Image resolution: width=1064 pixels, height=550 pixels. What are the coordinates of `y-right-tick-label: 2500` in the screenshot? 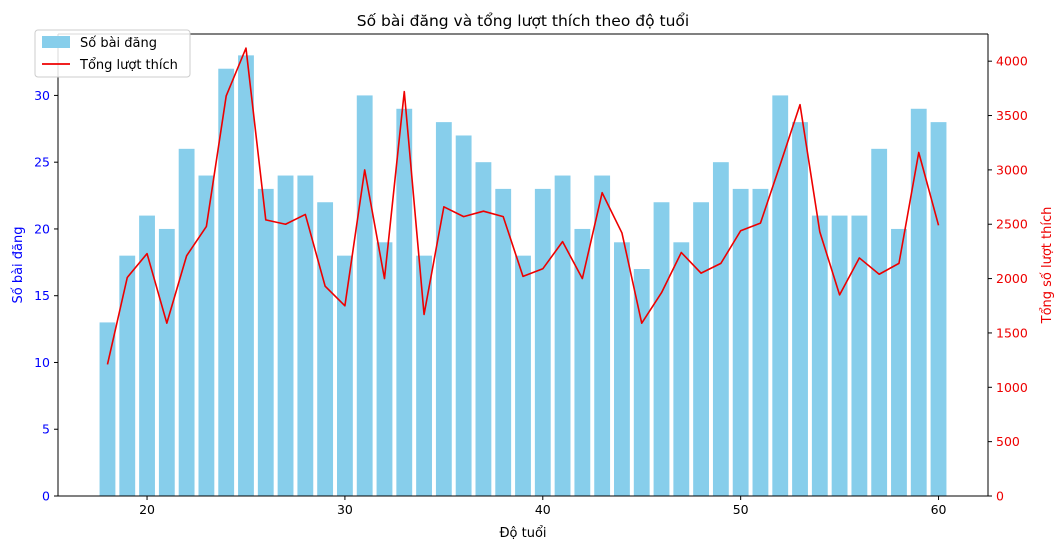 It's located at (1012, 224).